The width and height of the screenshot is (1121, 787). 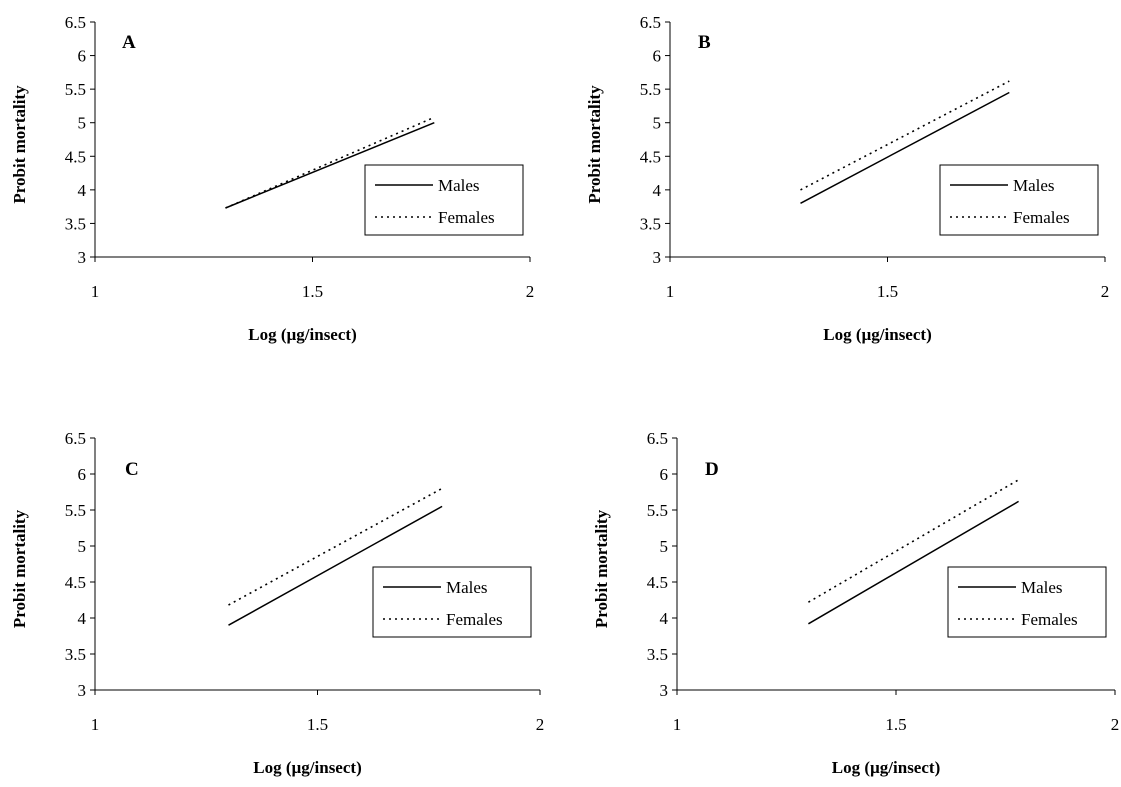 What do you see at coordinates (129, 42) in the screenshot?
I see `panel-letter: A` at bounding box center [129, 42].